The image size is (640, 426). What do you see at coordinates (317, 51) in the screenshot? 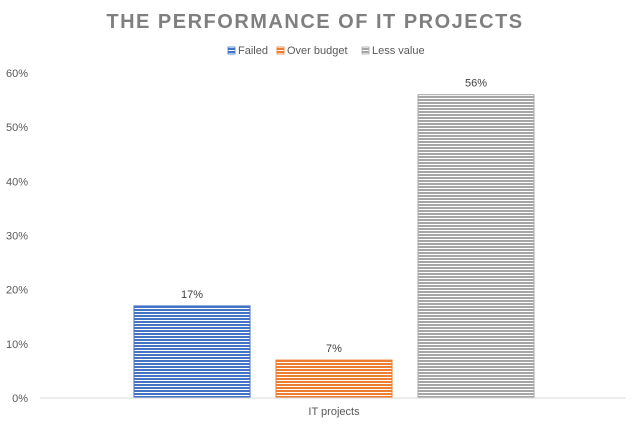
I see `legend-label: Over budget` at bounding box center [317, 51].